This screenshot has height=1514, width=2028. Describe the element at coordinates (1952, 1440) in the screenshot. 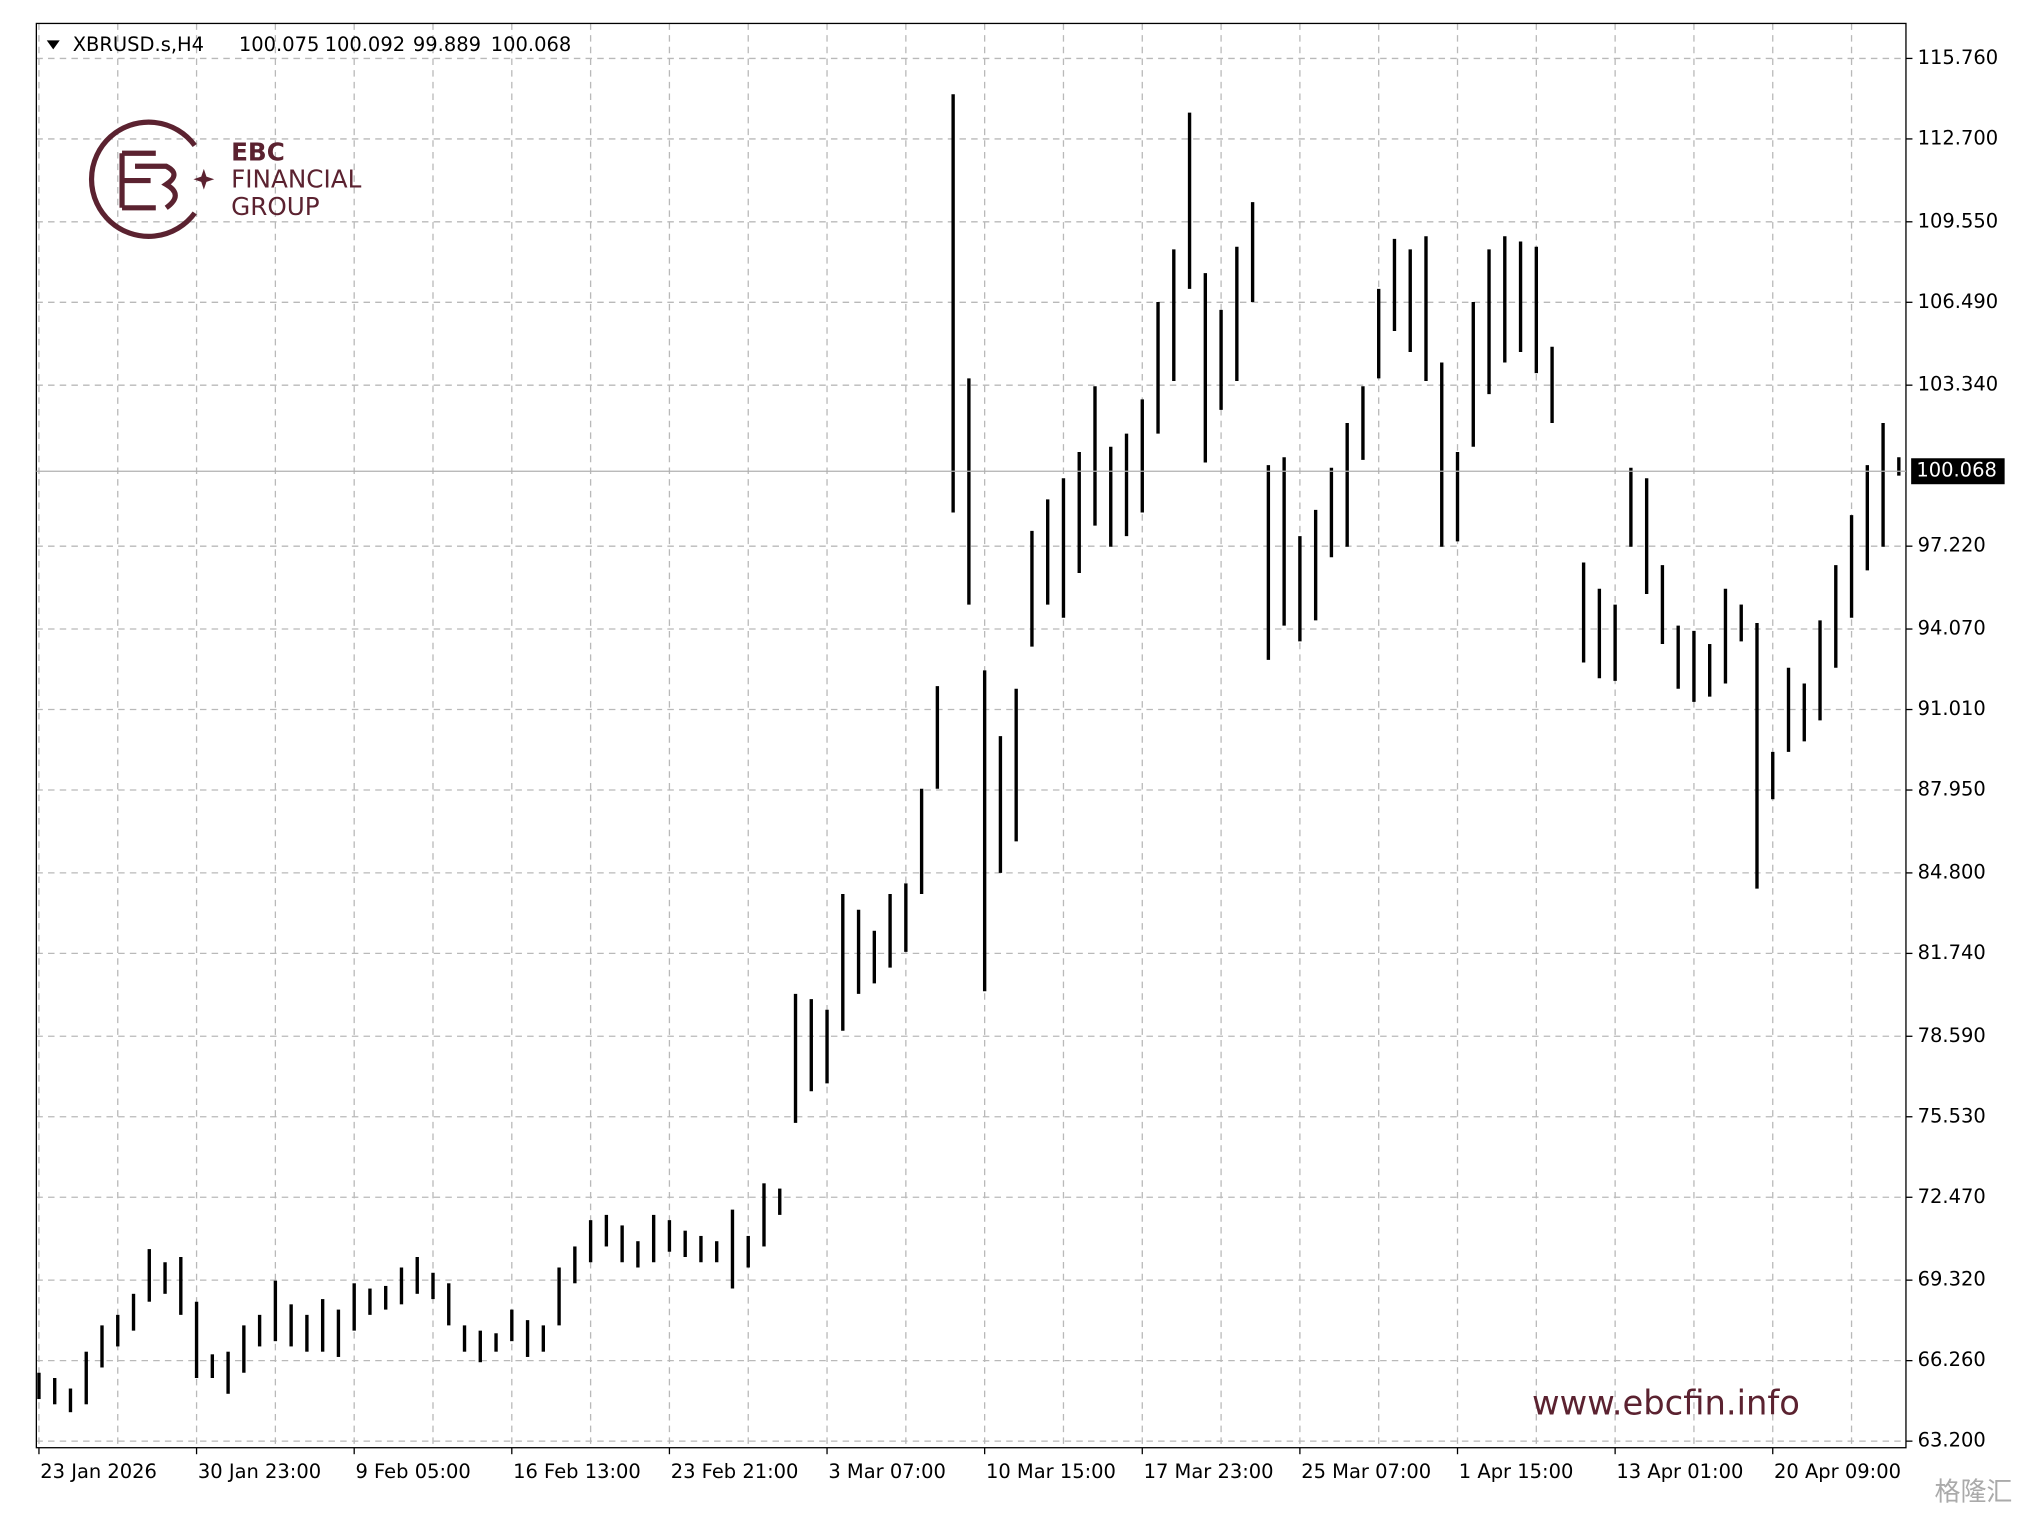

I see `y-tick-label: 63.200` at that location.